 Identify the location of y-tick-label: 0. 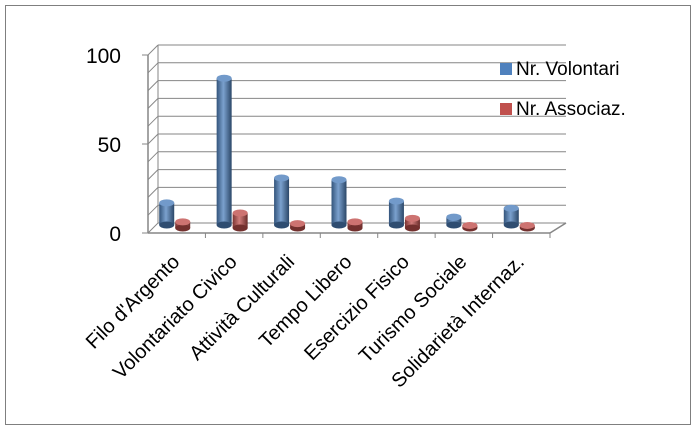
(115, 234).